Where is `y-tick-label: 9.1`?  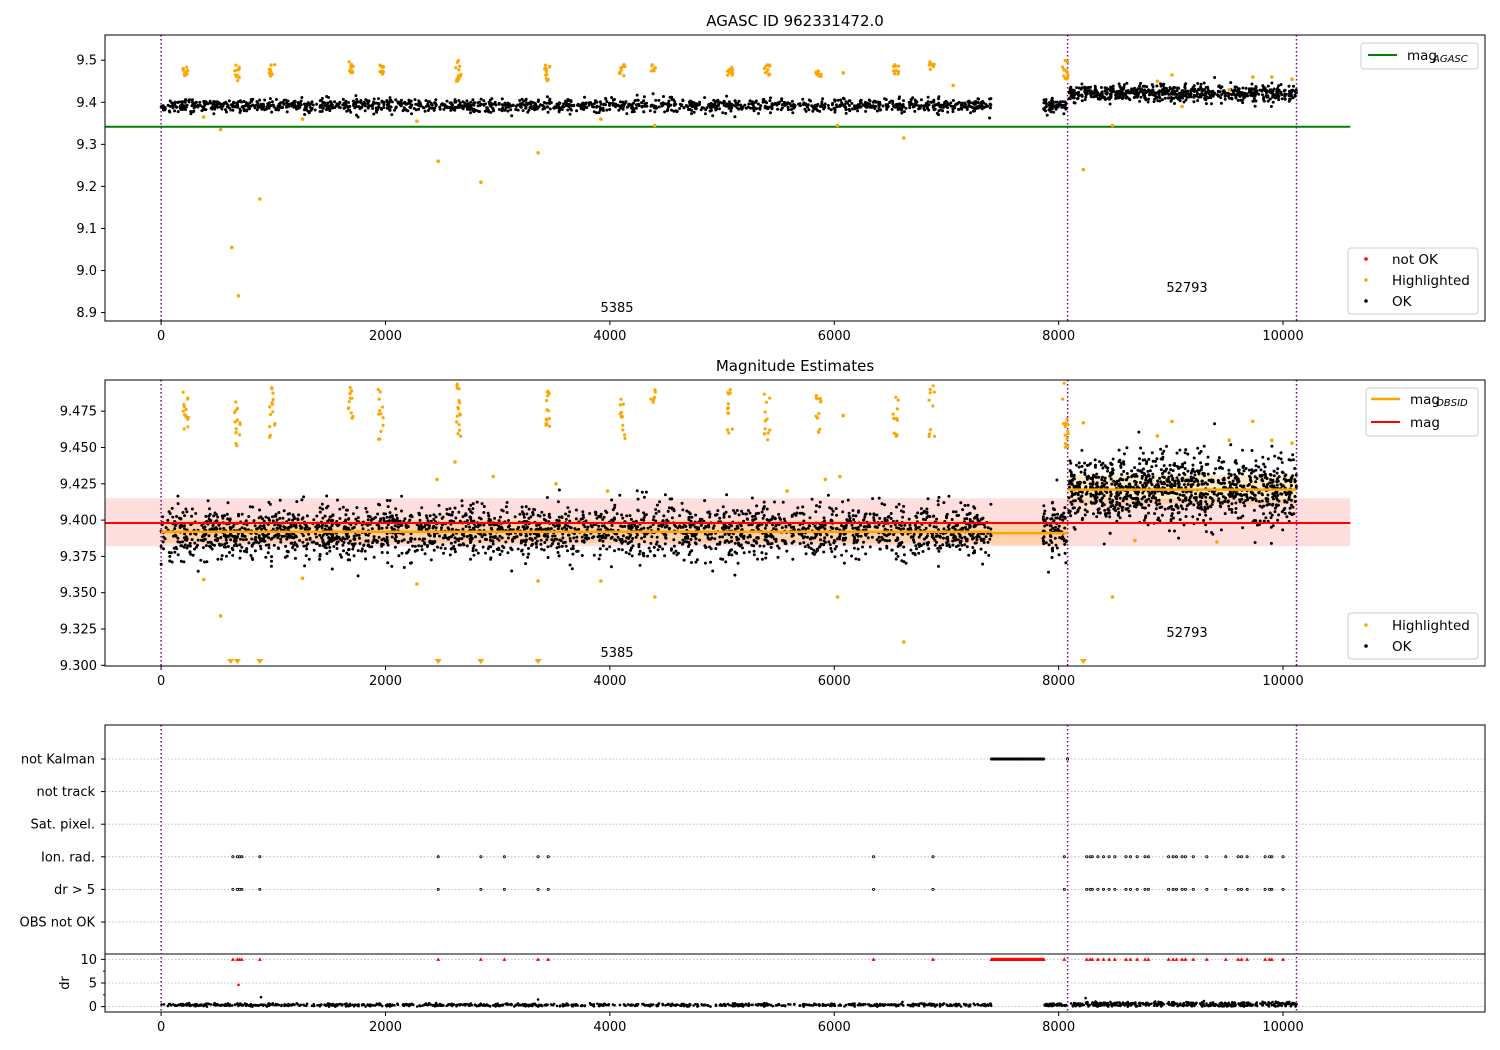
y-tick-label: 9.1 is located at coordinates (86, 229).